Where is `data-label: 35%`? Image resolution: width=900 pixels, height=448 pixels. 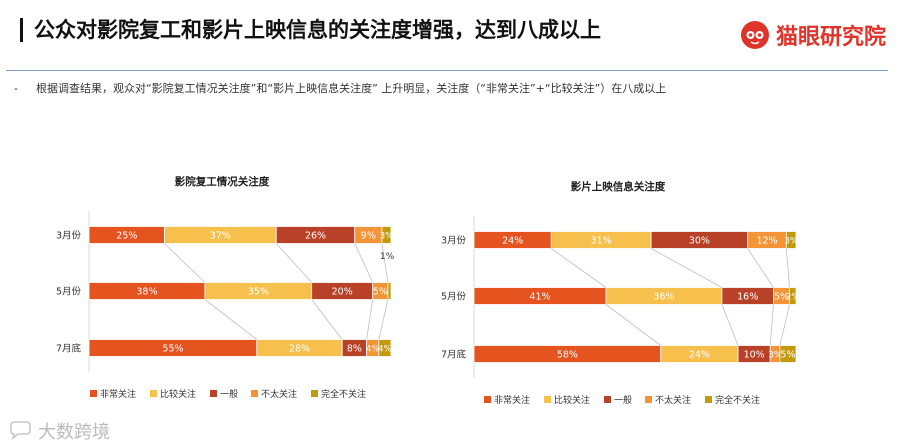
data-label: 35% is located at coordinates (258, 292).